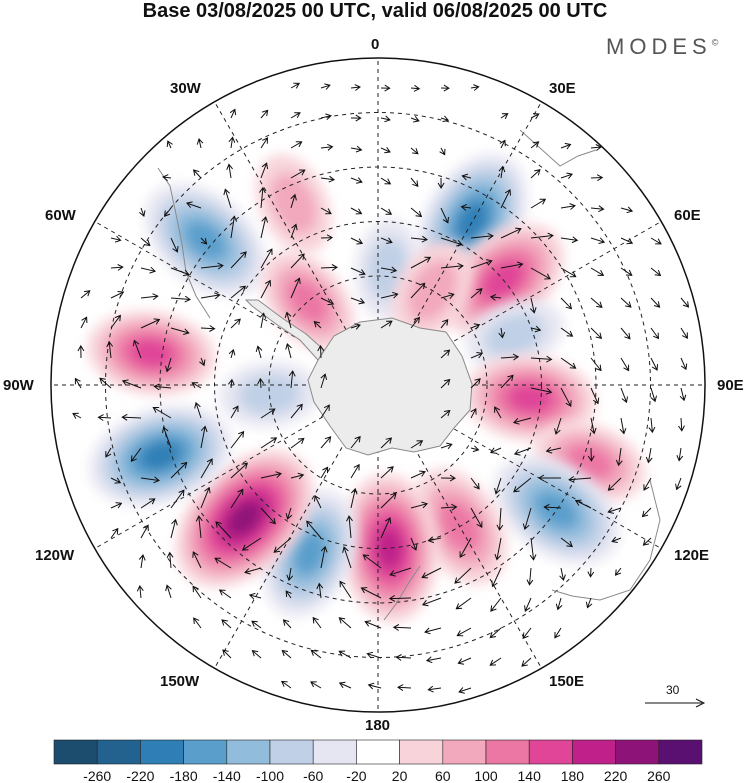 Image resolution: width=750 pixels, height=783 pixels. What do you see at coordinates (270, 775) in the screenshot?
I see `colorbar-tick-label: -100` at bounding box center [270, 775].